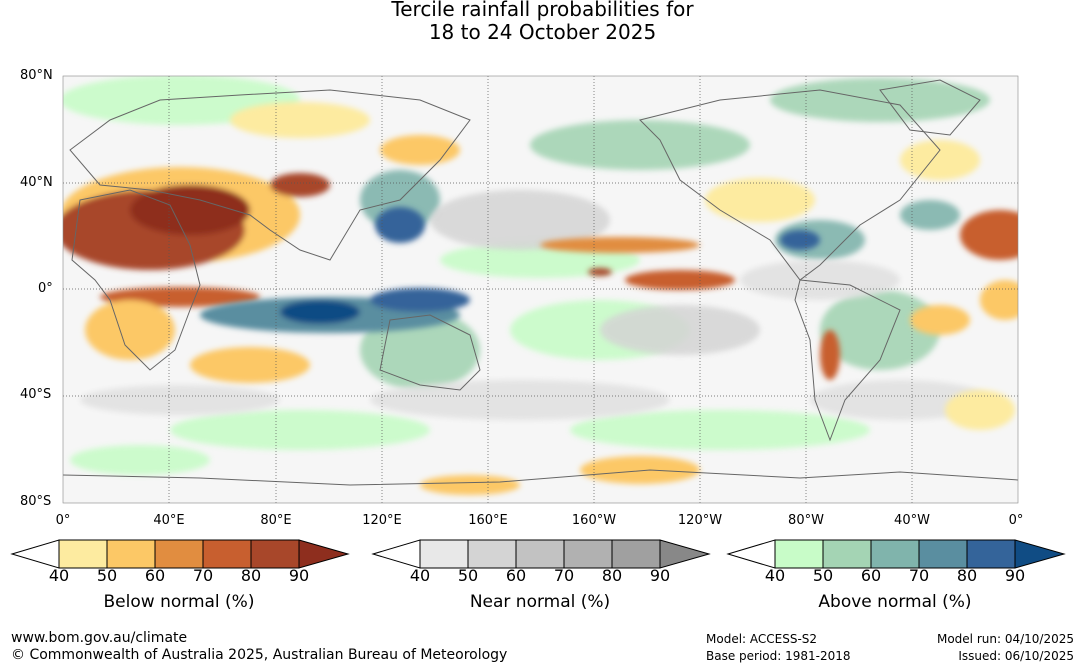  I want to click on lon-label: 160°E, so click(488, 520).